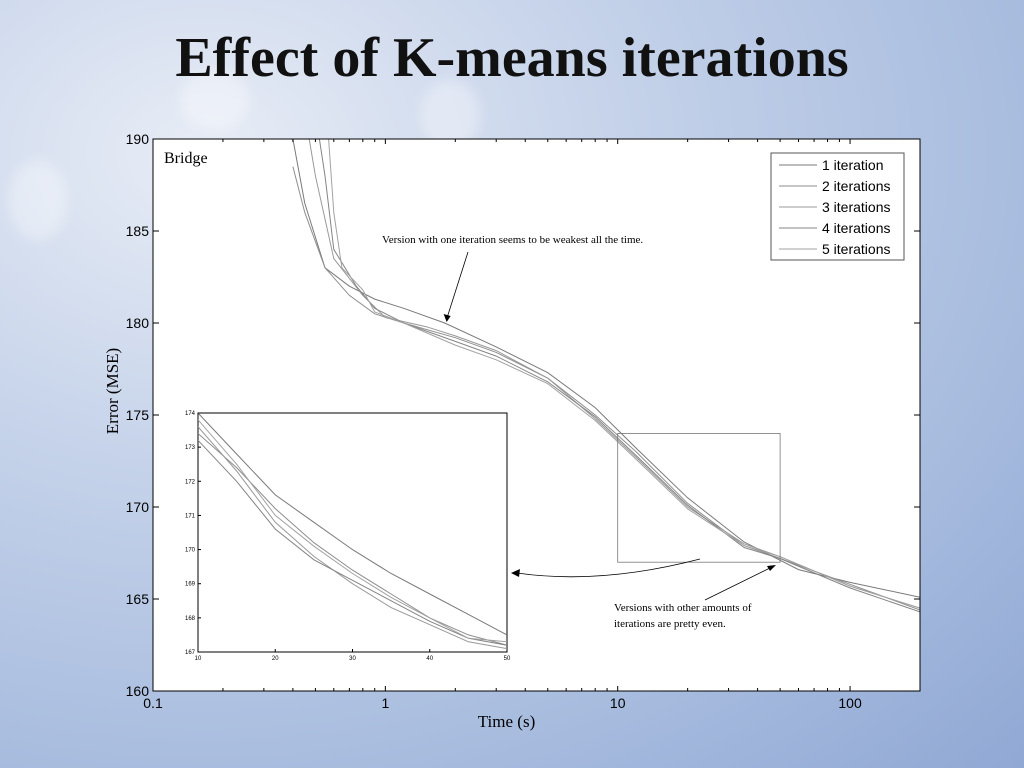 This screenshot has width=1024, height=768. Describe the element at coordinates (507, 659) in the screenshot. I see `inset-x-tick-label: 50` at that location.